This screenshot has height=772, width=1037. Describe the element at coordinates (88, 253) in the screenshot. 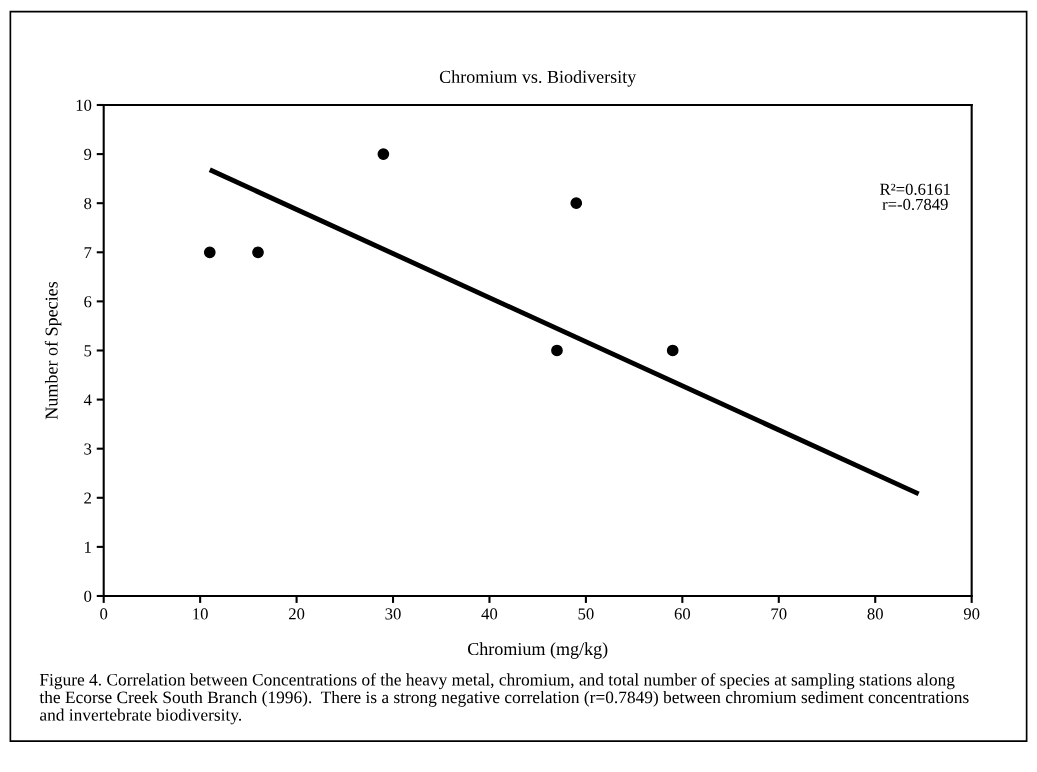

I see `y-tick-label: 7` at that location.